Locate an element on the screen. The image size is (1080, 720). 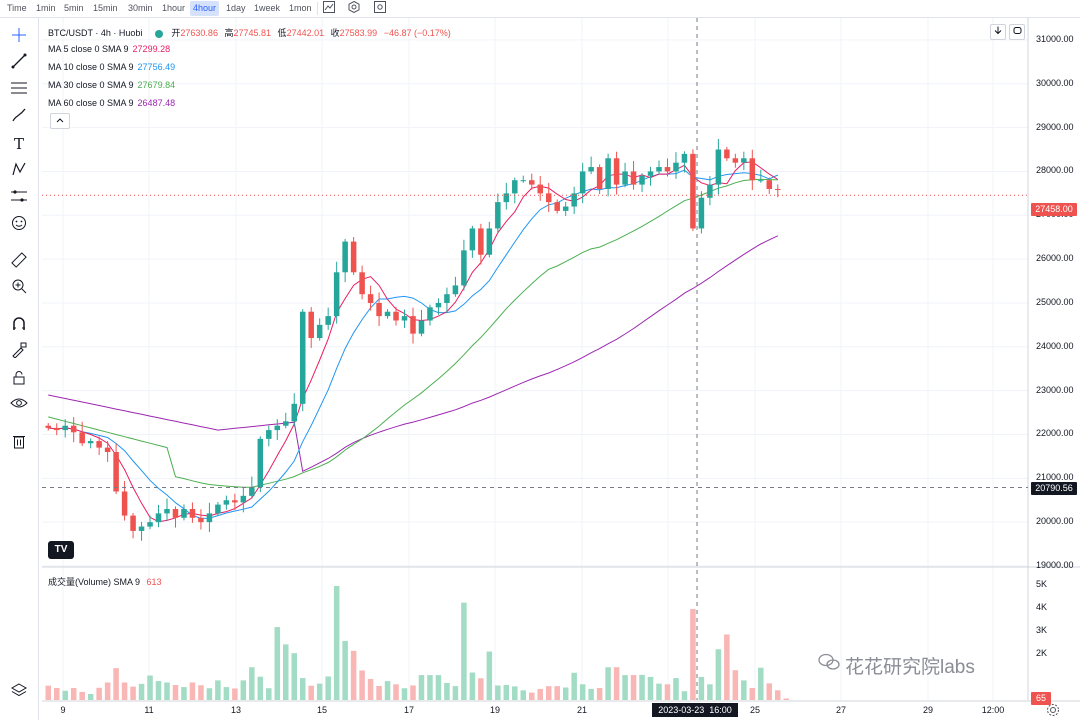
text-icon: T is located at coordinates (18, 144).